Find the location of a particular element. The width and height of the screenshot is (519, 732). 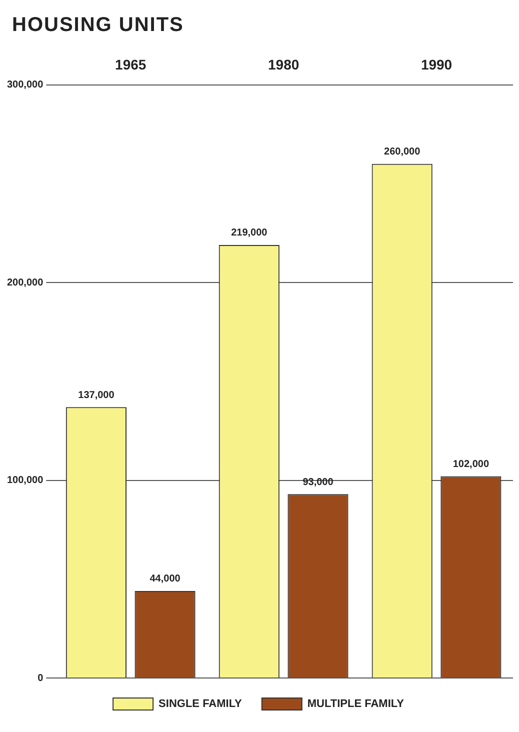

y-tick-label: 0 is located at coordinates (41, 678).